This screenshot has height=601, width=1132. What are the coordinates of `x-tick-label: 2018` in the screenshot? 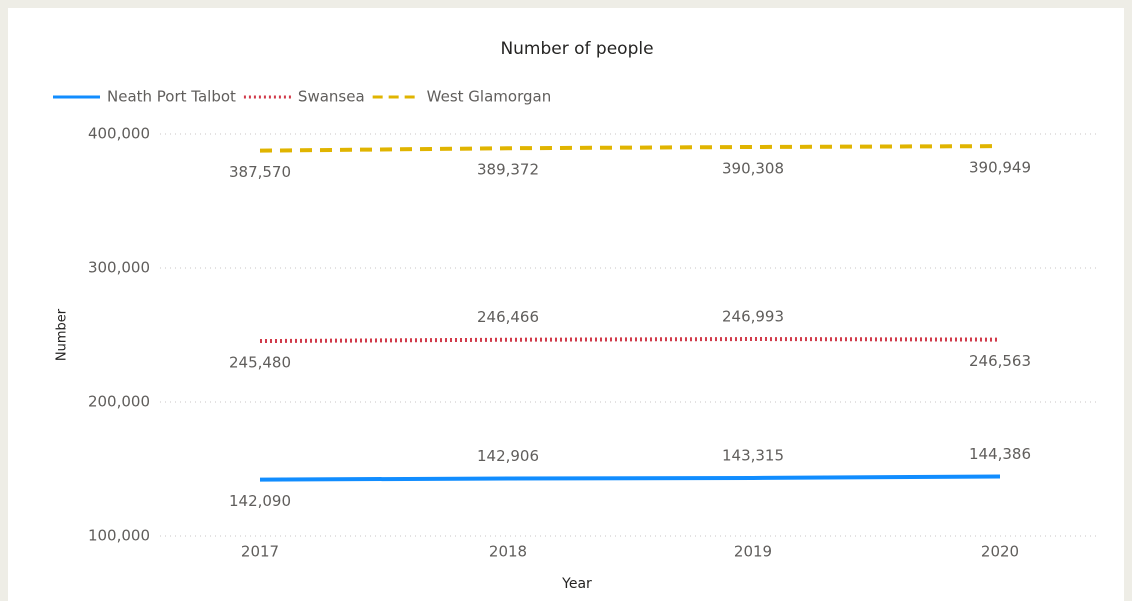 It's located at (508, 552).